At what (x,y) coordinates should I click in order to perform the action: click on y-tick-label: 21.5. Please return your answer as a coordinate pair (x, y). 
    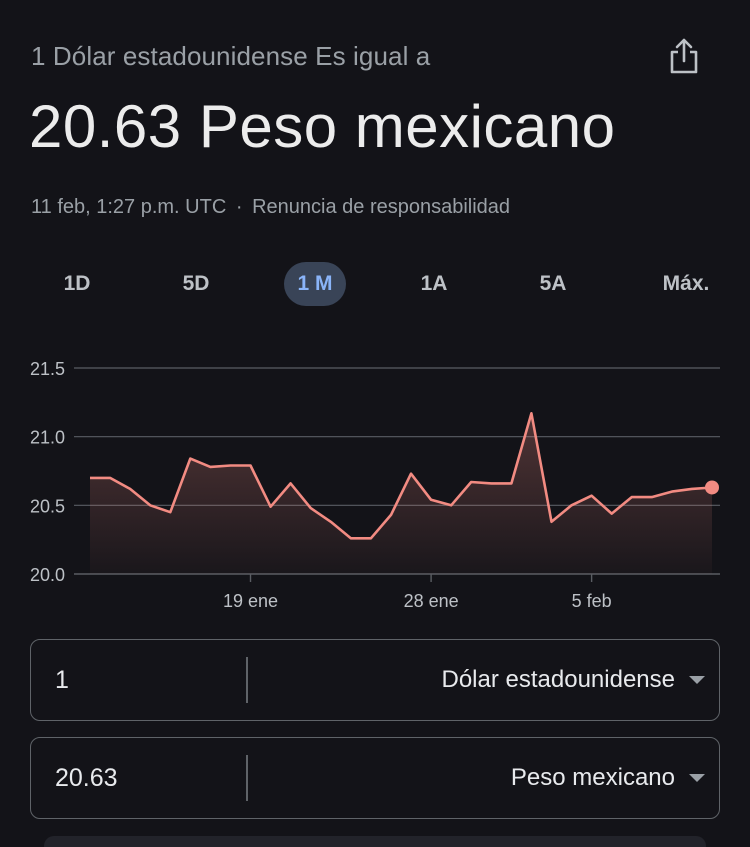
    Looking at the image, I should click on (47, 369).